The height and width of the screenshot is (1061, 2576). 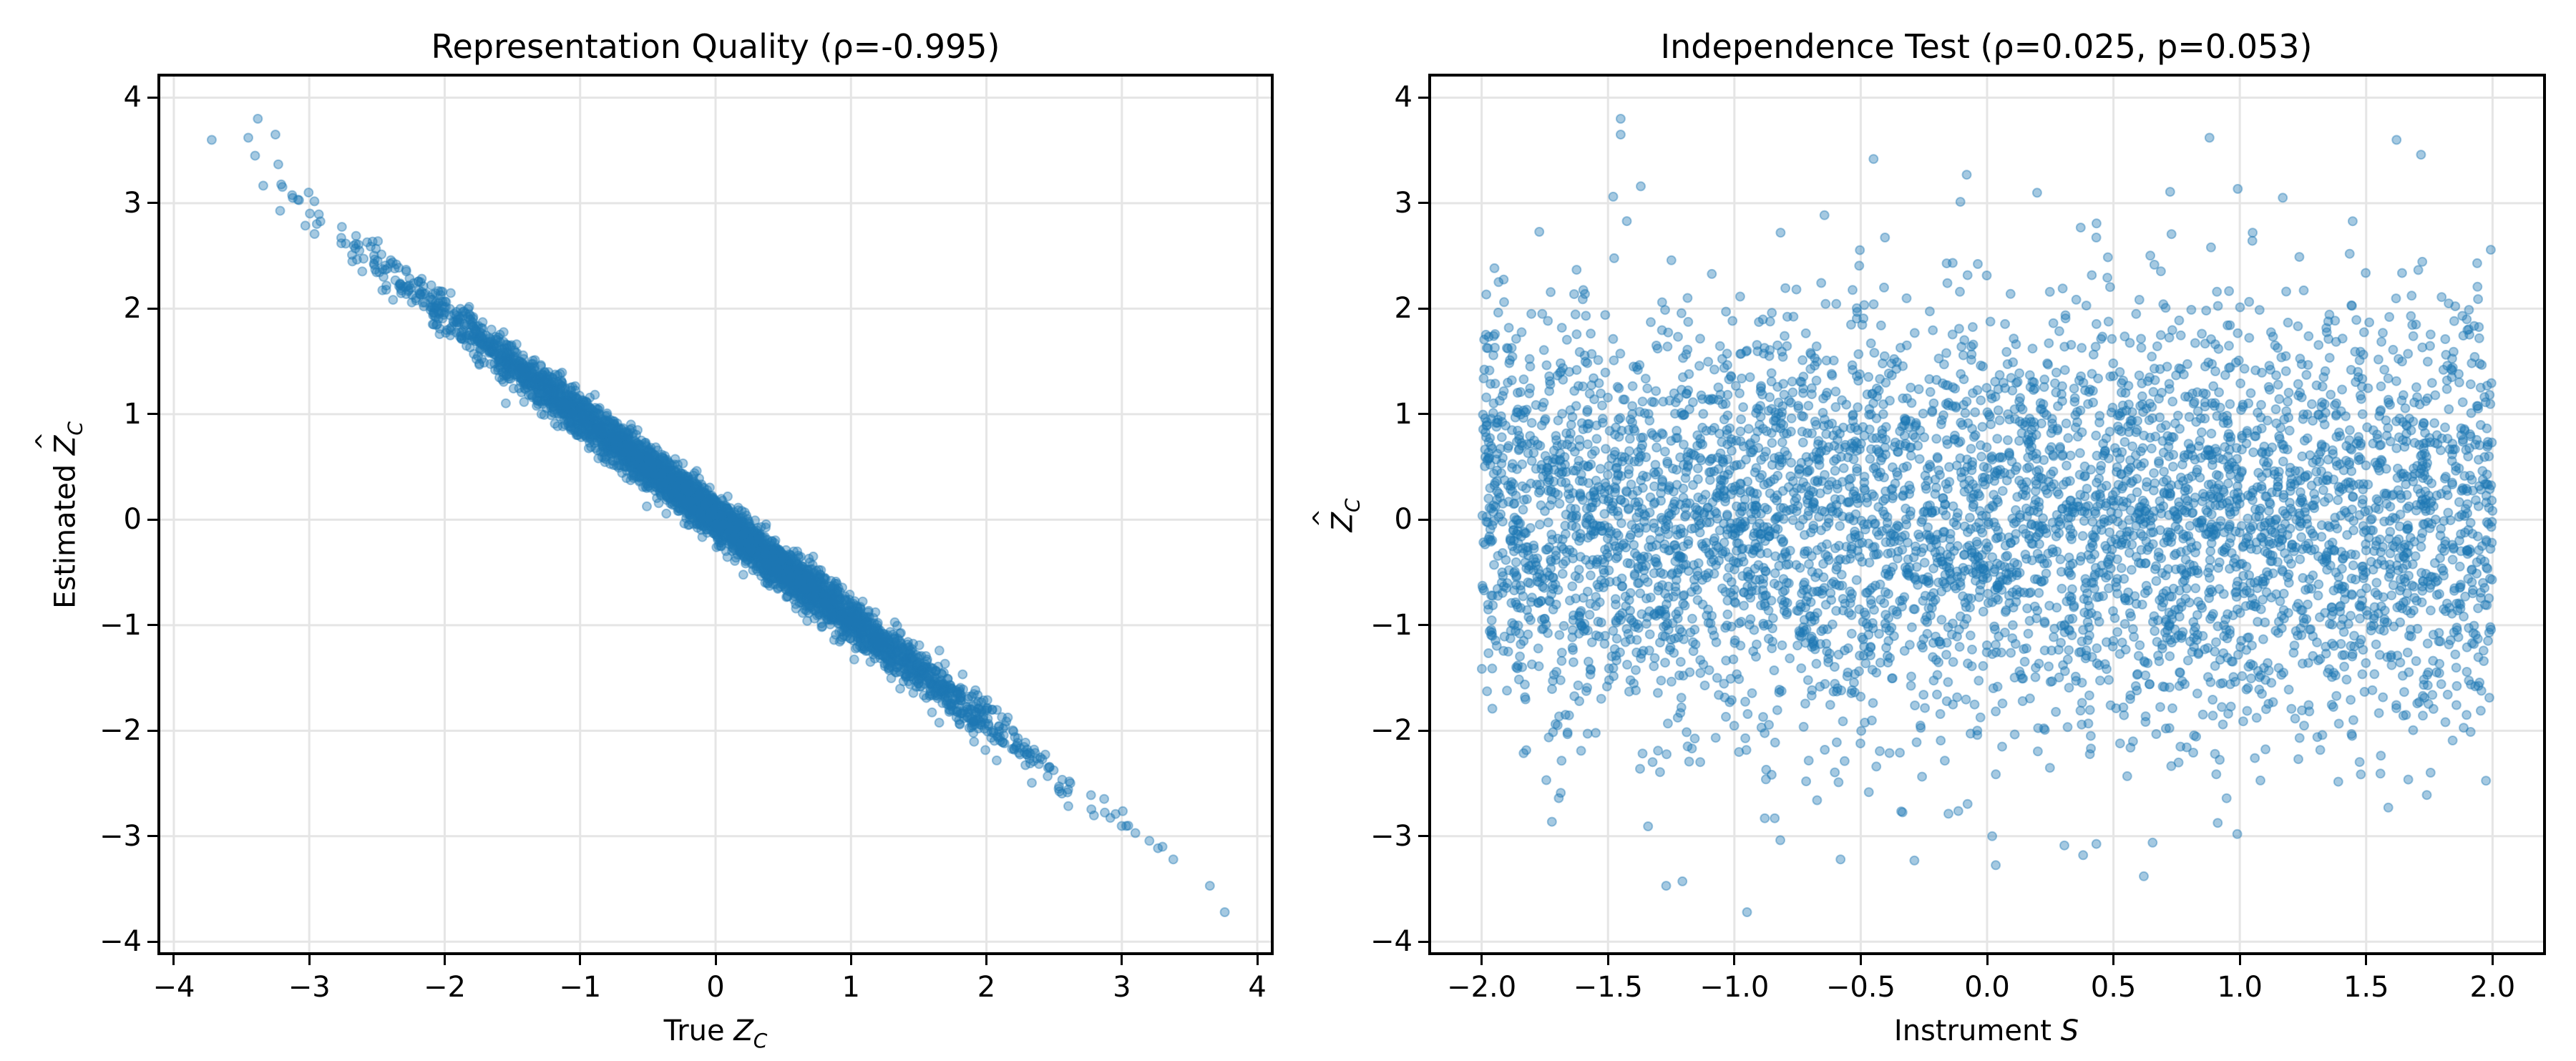 I want to click on x-tick-label: −1.5, so click(x=1608, y=988).